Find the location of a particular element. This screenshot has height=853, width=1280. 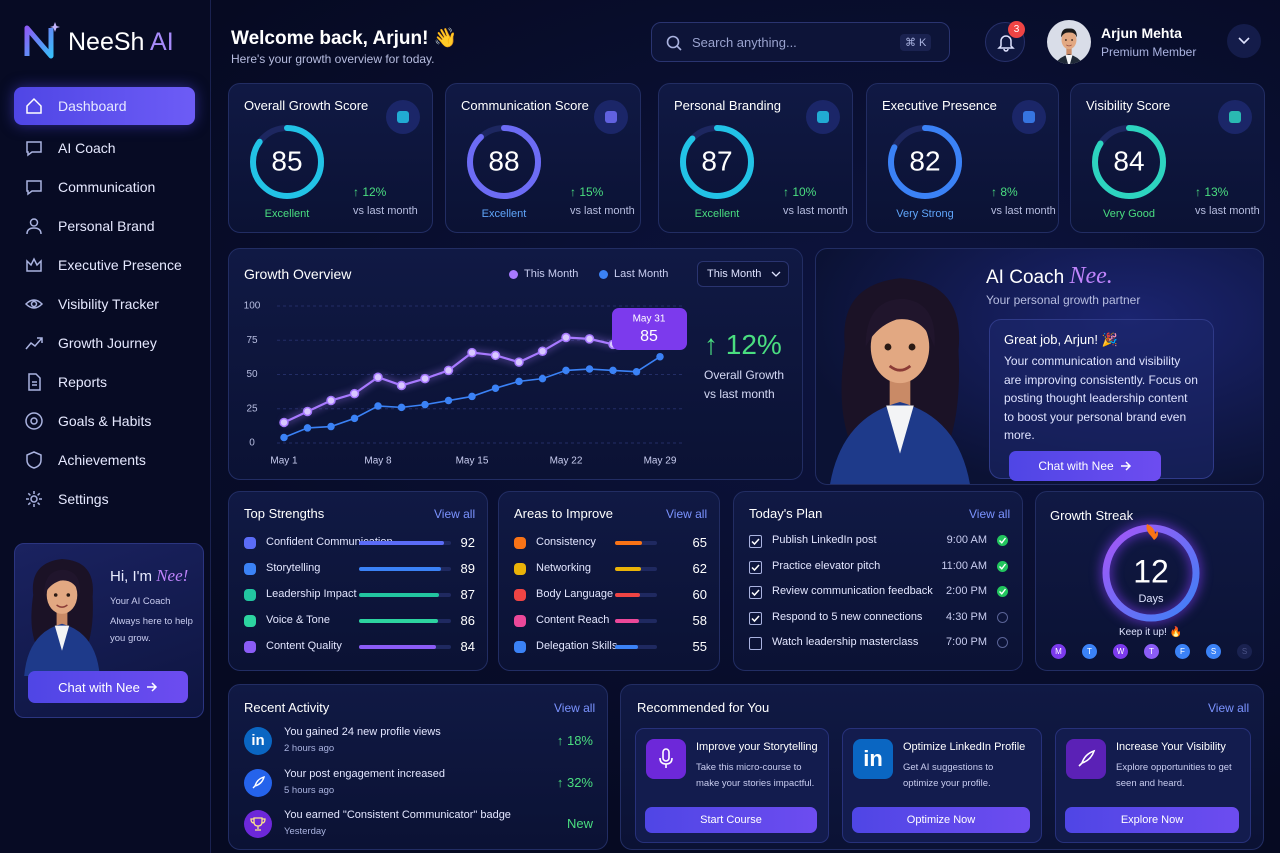

recommendation-button: Optimize Now is located at coordinates (941, 820).